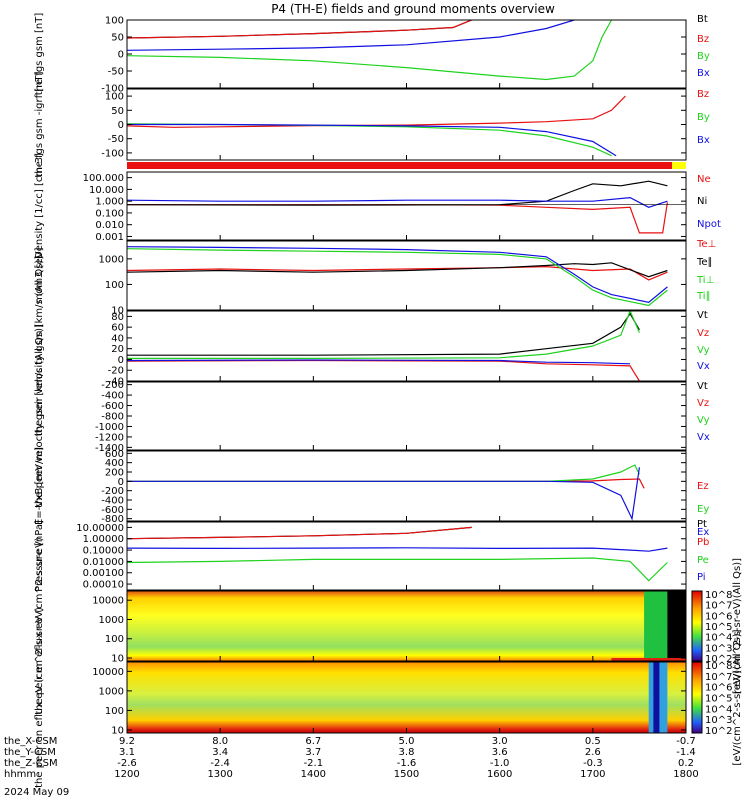 This screenshot has width=750, height=800. Describe the element at coordinates (220, 752) in the screenshot. I see `footer-value: 3.4` at that location.